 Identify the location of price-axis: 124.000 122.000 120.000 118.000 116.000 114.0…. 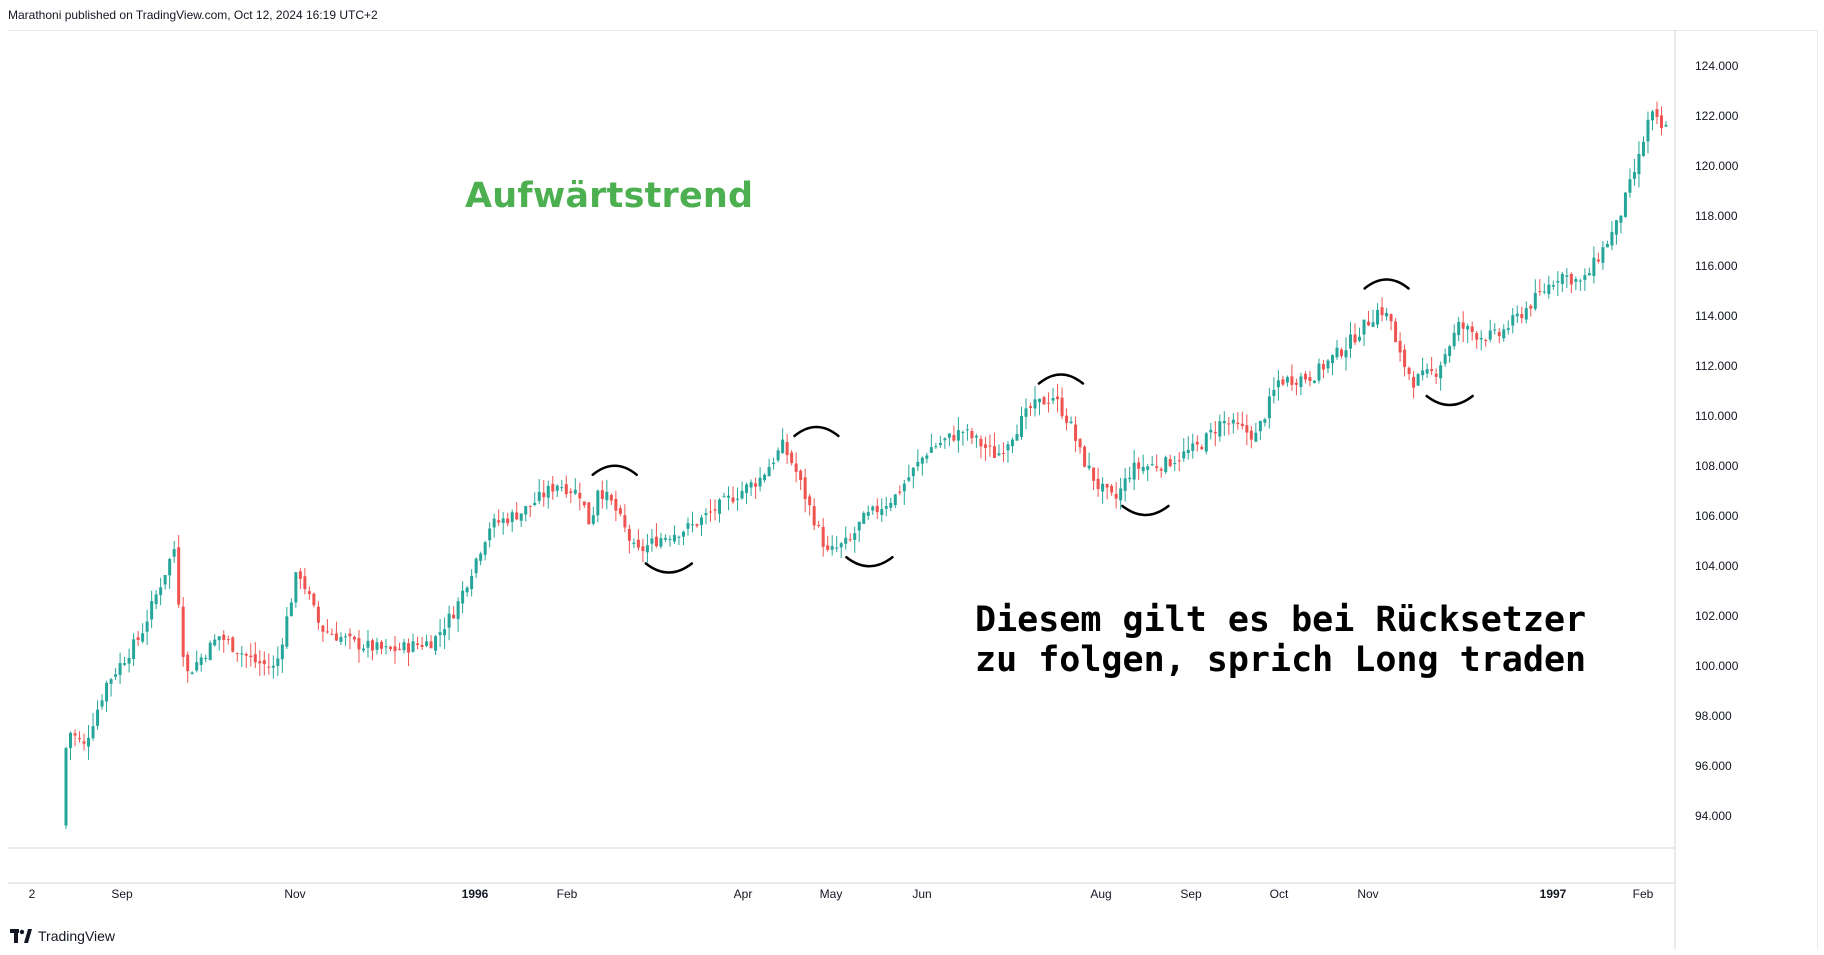
(1717, 441).